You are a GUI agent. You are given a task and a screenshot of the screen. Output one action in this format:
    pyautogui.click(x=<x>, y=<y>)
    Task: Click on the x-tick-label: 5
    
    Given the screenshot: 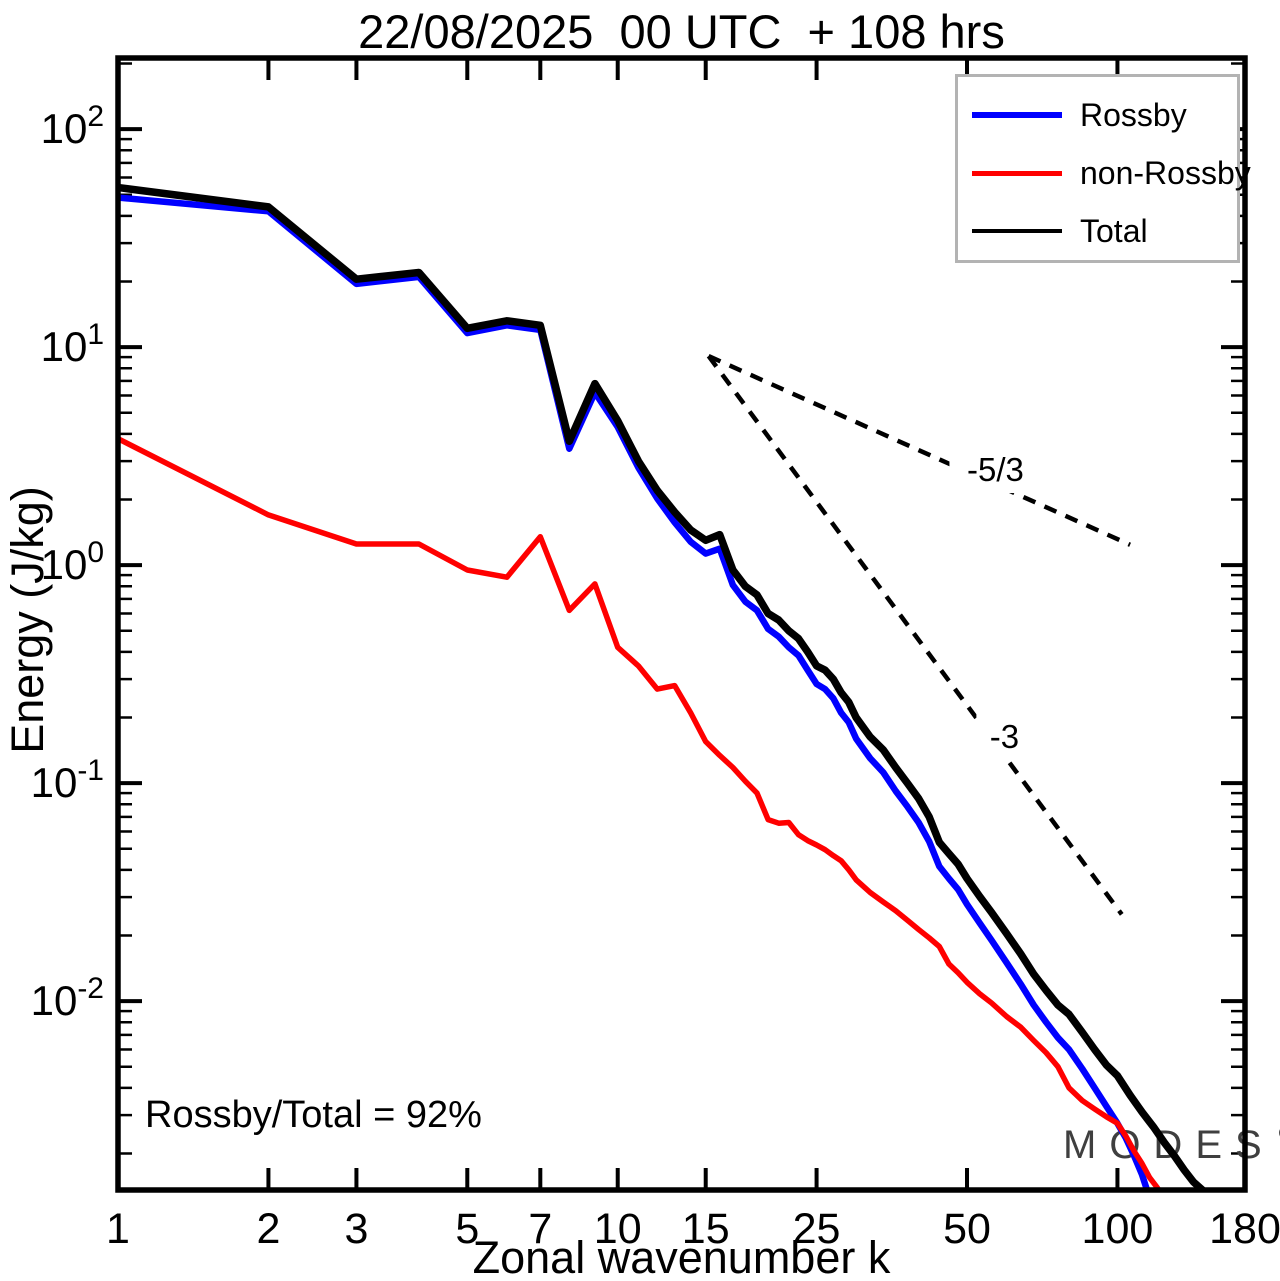 What is the action you would take?
    pyautogui.click(x=467, y=1229)
    